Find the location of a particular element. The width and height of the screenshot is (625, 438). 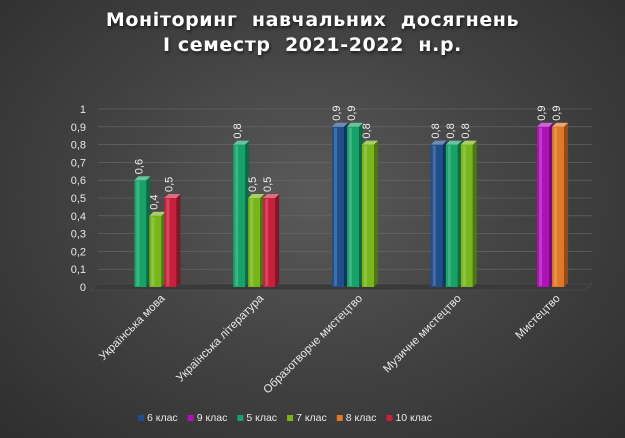

y-tick-label: 0,8 is located at coordinates (78, 146).